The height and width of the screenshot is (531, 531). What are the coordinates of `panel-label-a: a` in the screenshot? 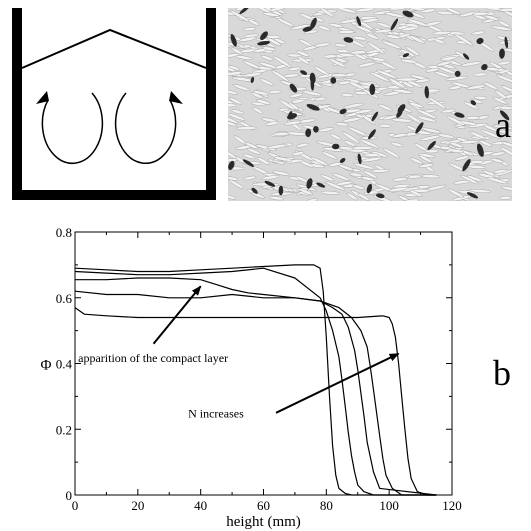 It's located at (503, 125).